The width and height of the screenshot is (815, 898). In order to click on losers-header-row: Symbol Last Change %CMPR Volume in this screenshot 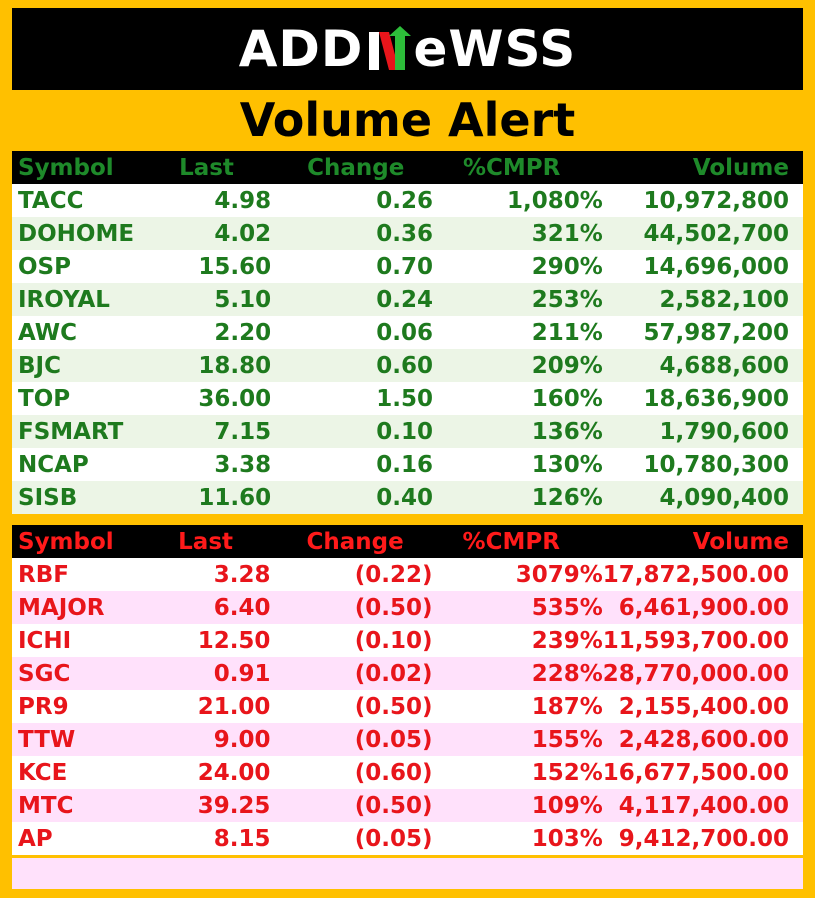, I will do `click(407, 541)`.